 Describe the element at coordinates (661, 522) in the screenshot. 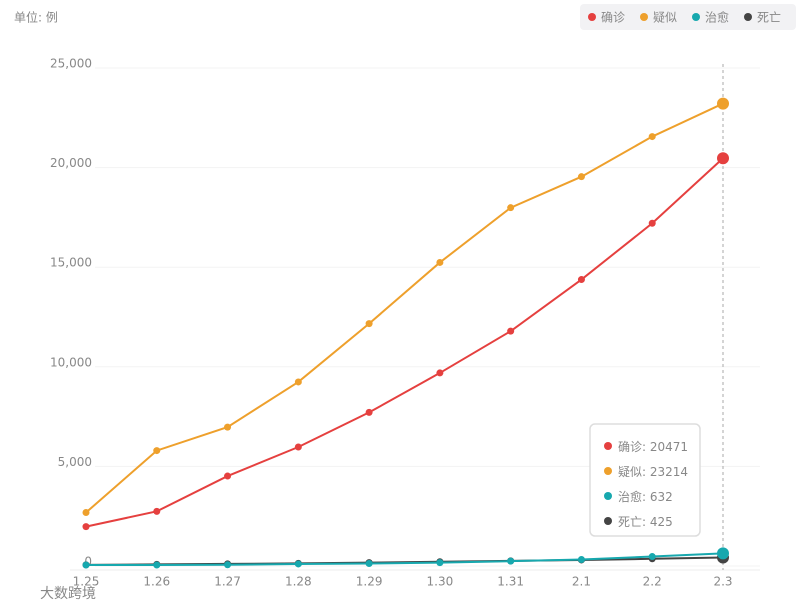

I see `tooltip-value: 425` at that location.